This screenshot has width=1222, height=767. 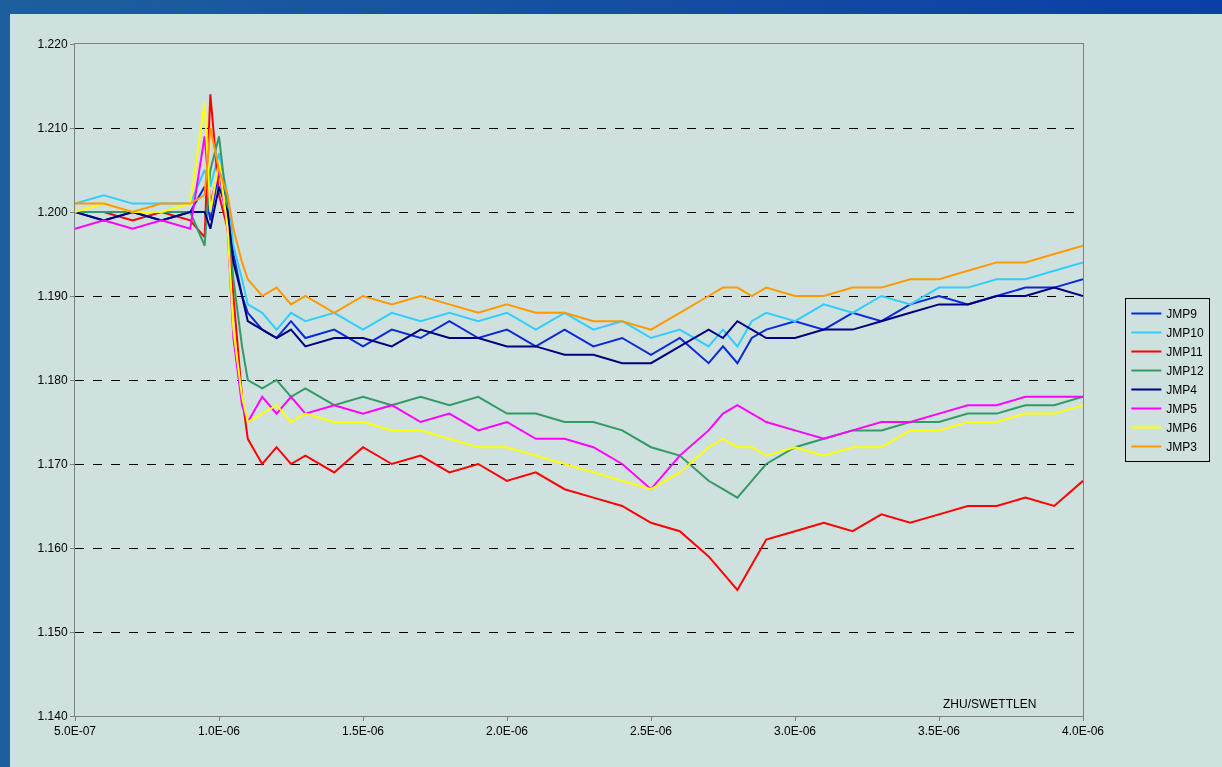 What do you see at coordinates (1182, 390) in the screenshot?
I see `legend-label: JMP4` at bounding box center [1182, 390].